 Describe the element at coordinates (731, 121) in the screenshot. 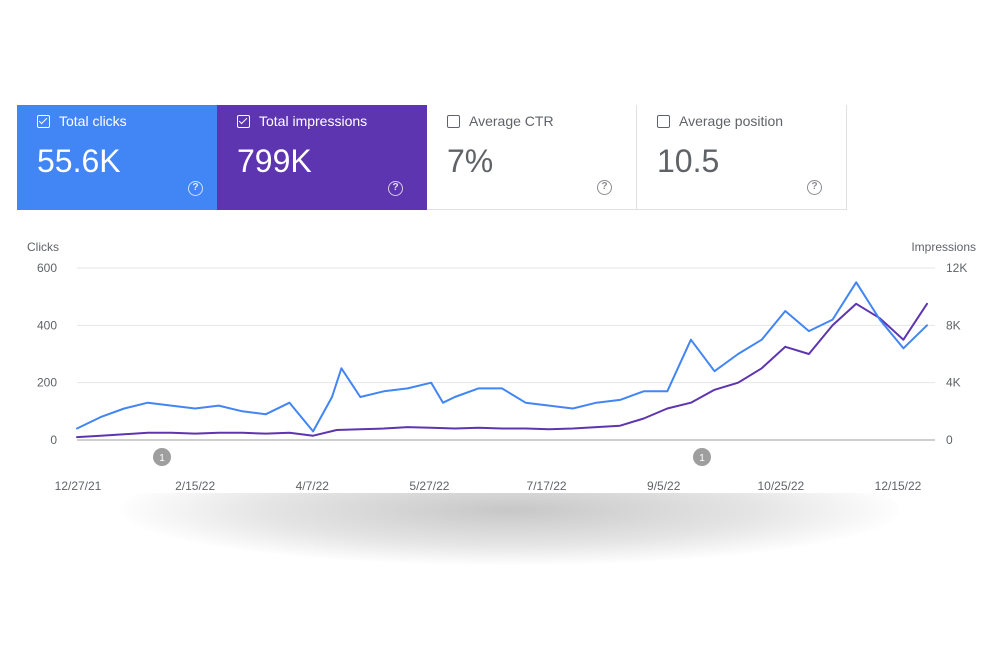

I see `metric-label: Average position` at that location.